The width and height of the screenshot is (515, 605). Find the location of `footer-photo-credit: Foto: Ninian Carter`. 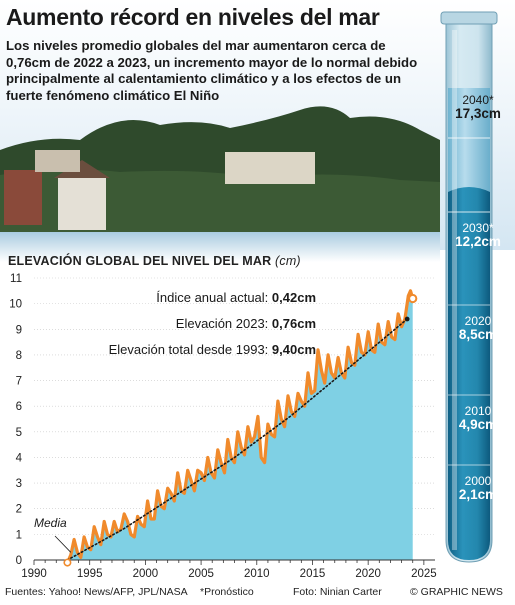

footer-photo-credit: Foto: Ninian Carter is located at coordinates (337, 592).